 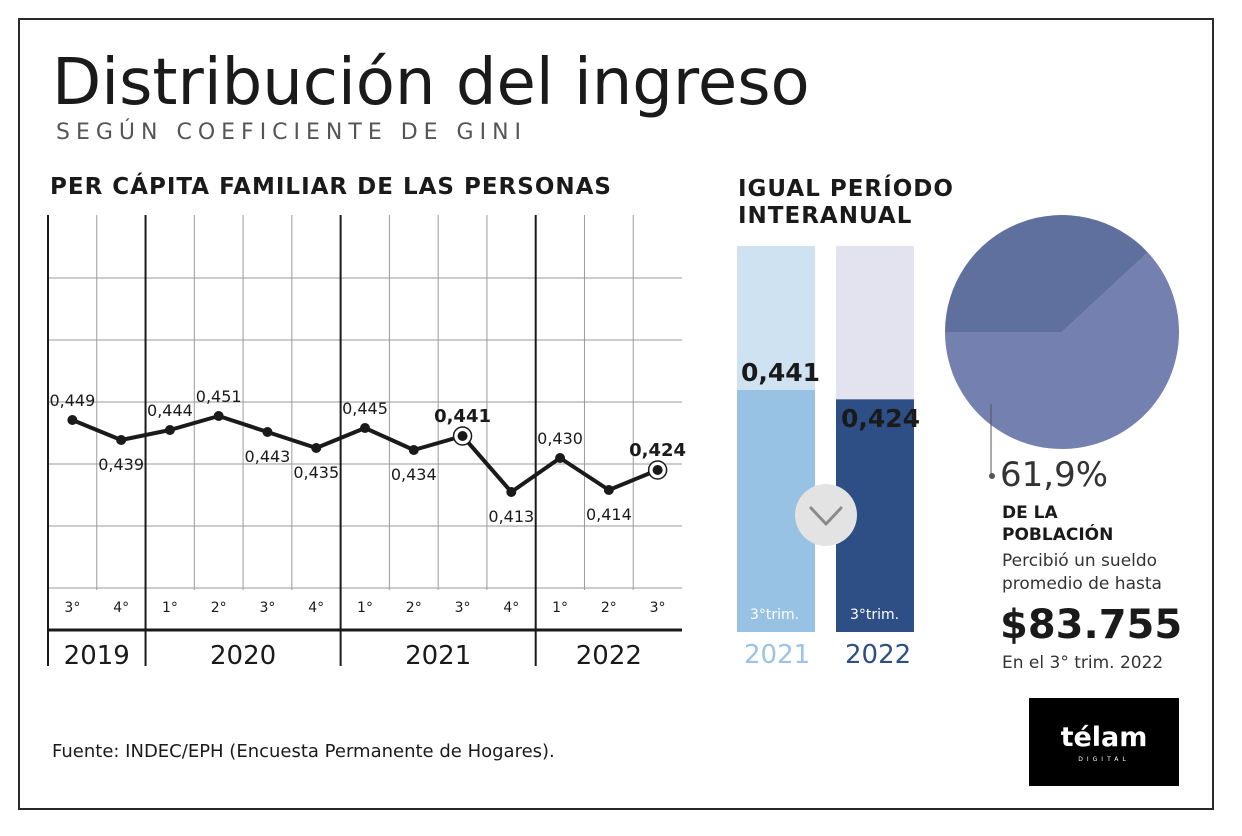 What do you see at coordinates (775, 615) in the screenshot?
I see `bar-period-label-2021: 3°trim.` at bounding box center [775, 615].